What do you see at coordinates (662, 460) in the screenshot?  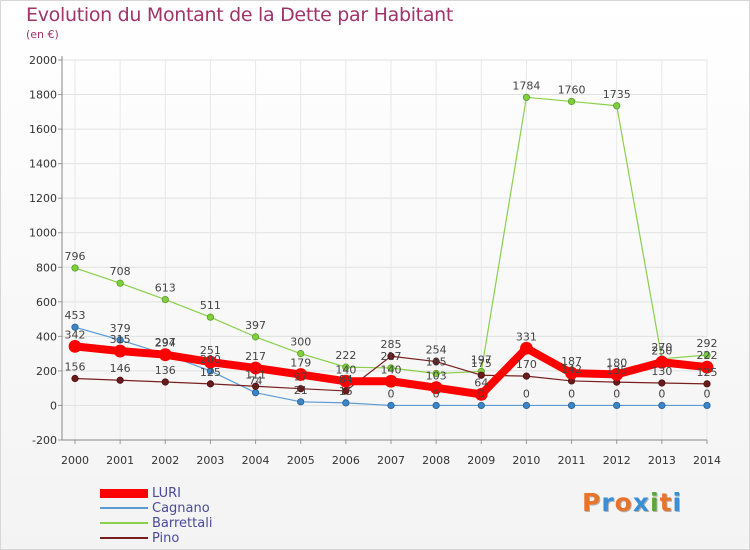 I see `x-tick-label: 2013` at bounding box center [662, 460].